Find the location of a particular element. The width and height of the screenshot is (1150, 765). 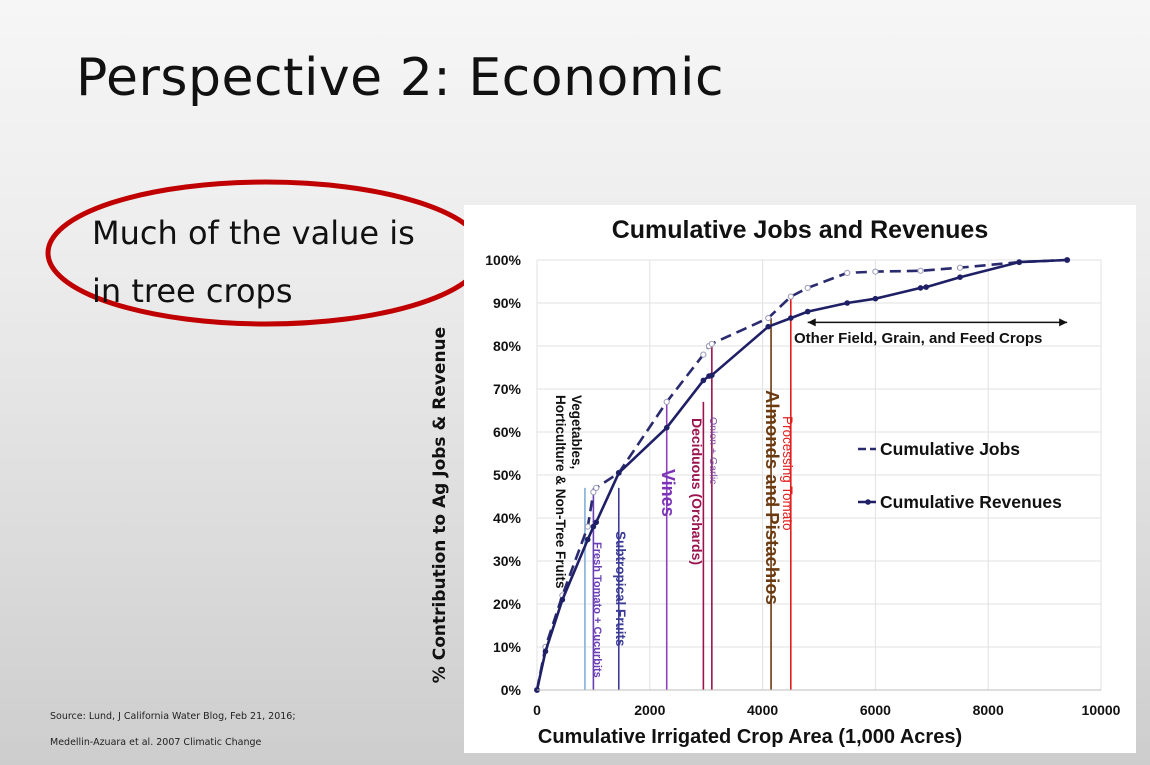

y-tick-label: 20% is located at coordinates (507, 604).